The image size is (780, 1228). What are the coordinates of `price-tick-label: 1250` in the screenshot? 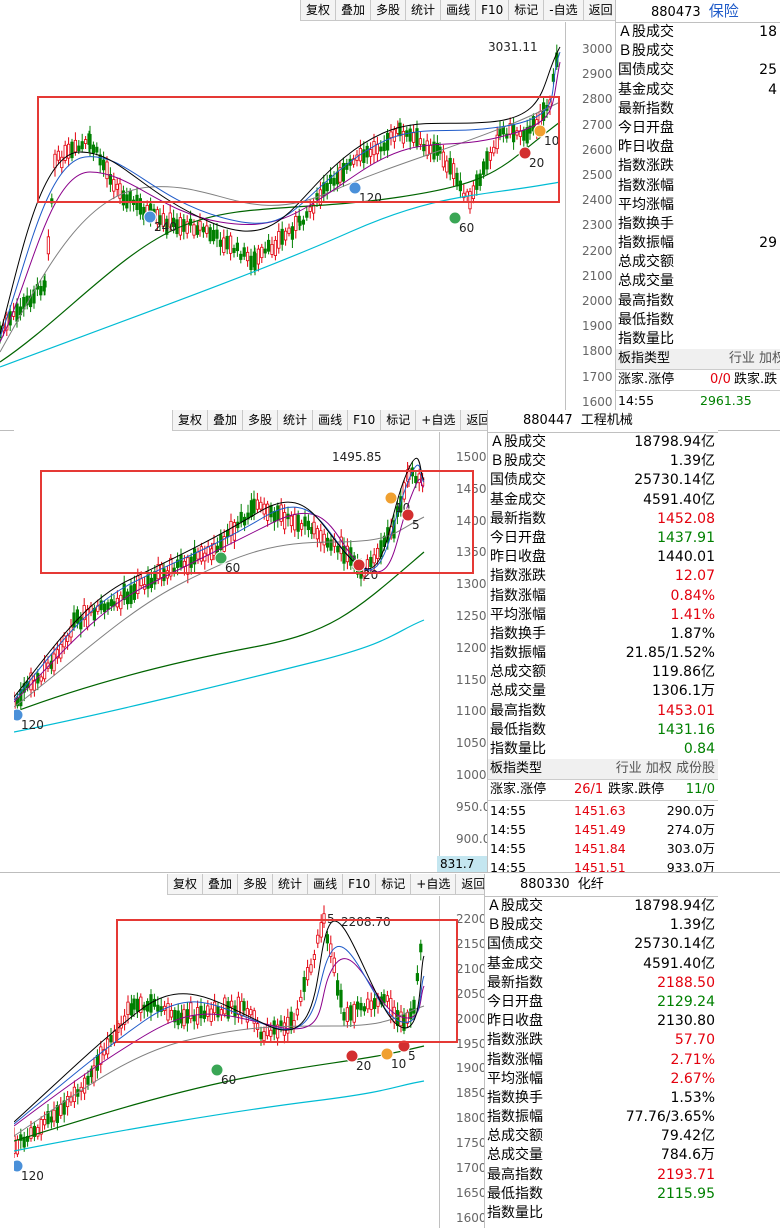 It's located at (471, 616).